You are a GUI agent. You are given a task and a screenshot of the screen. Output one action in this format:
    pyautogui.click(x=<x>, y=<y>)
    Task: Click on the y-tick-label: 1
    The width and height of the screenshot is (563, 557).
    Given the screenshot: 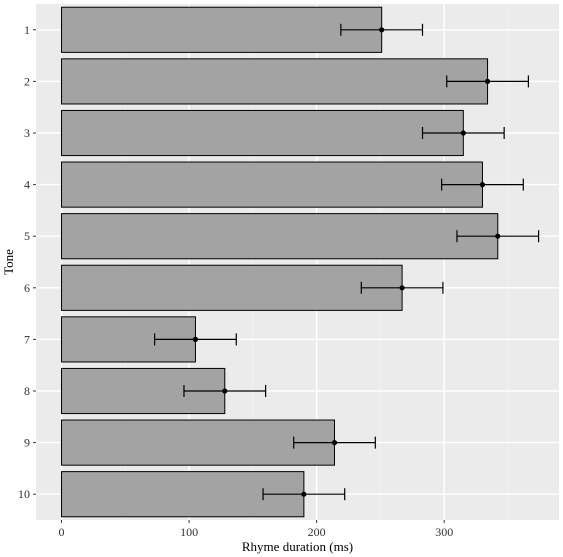 What is the action you would take?
    pyautogui.click(x=27, y=30)
    